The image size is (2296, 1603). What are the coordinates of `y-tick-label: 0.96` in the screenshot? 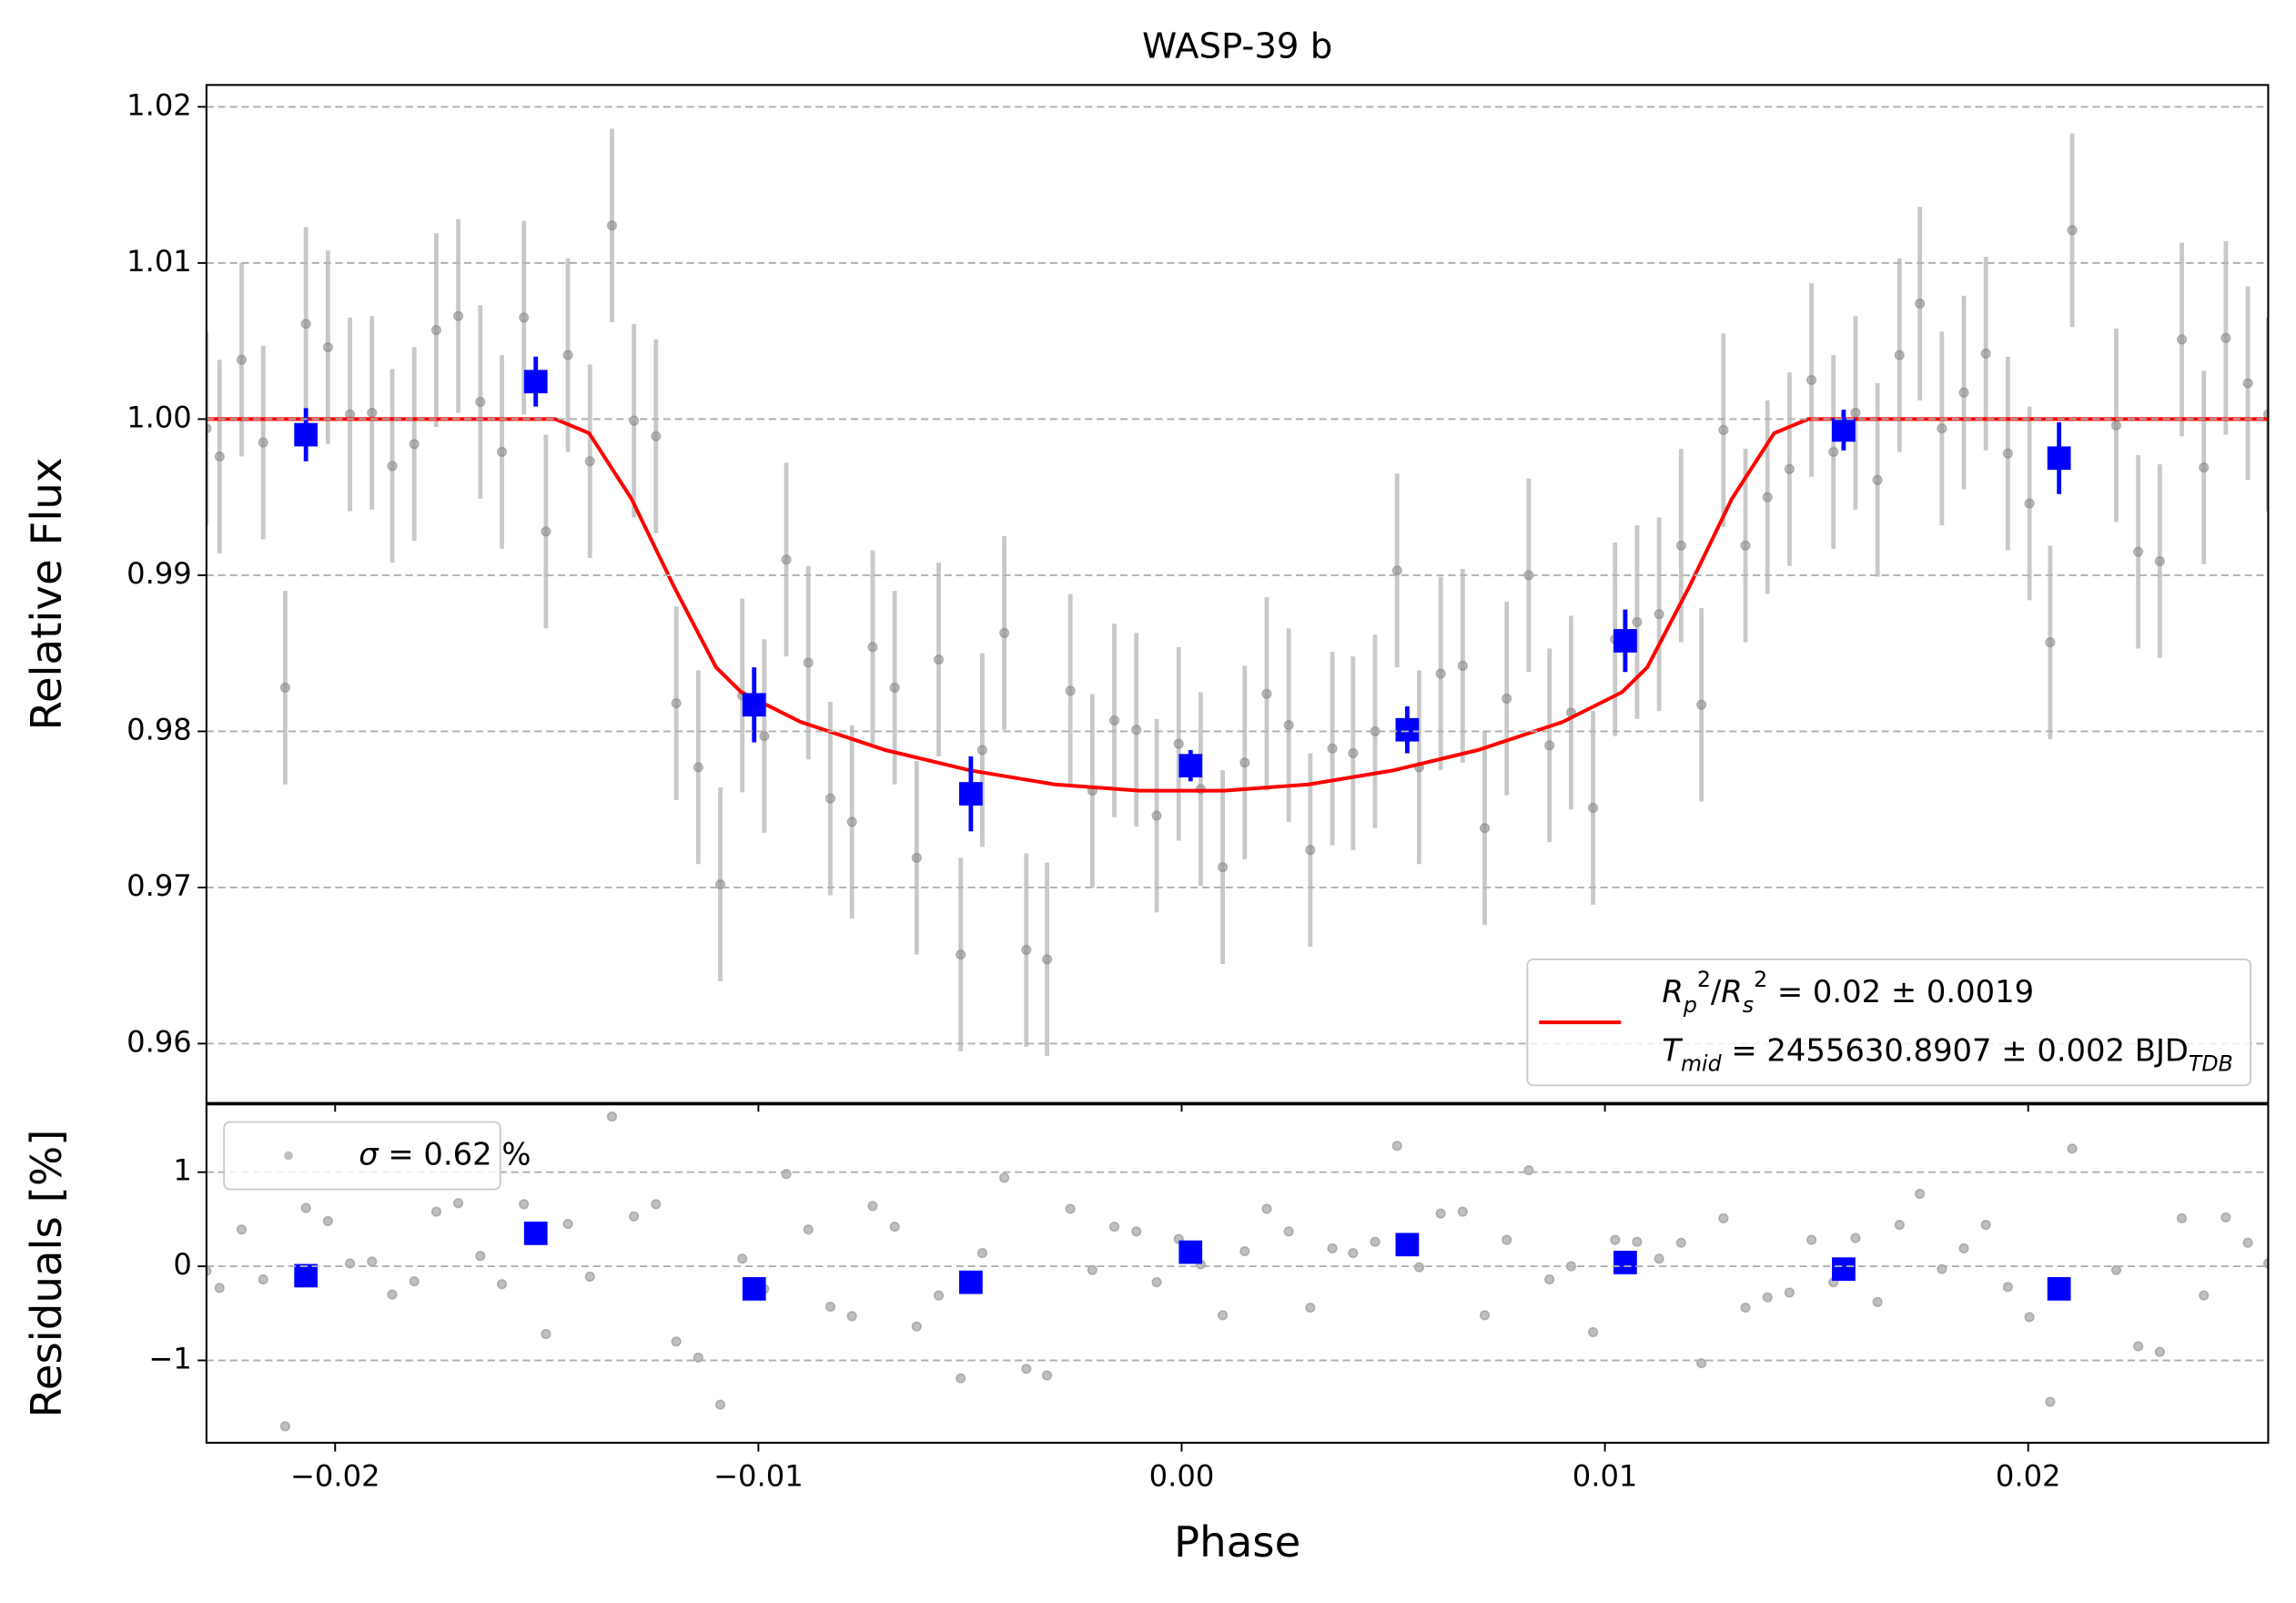 It's located at (159, 1041).